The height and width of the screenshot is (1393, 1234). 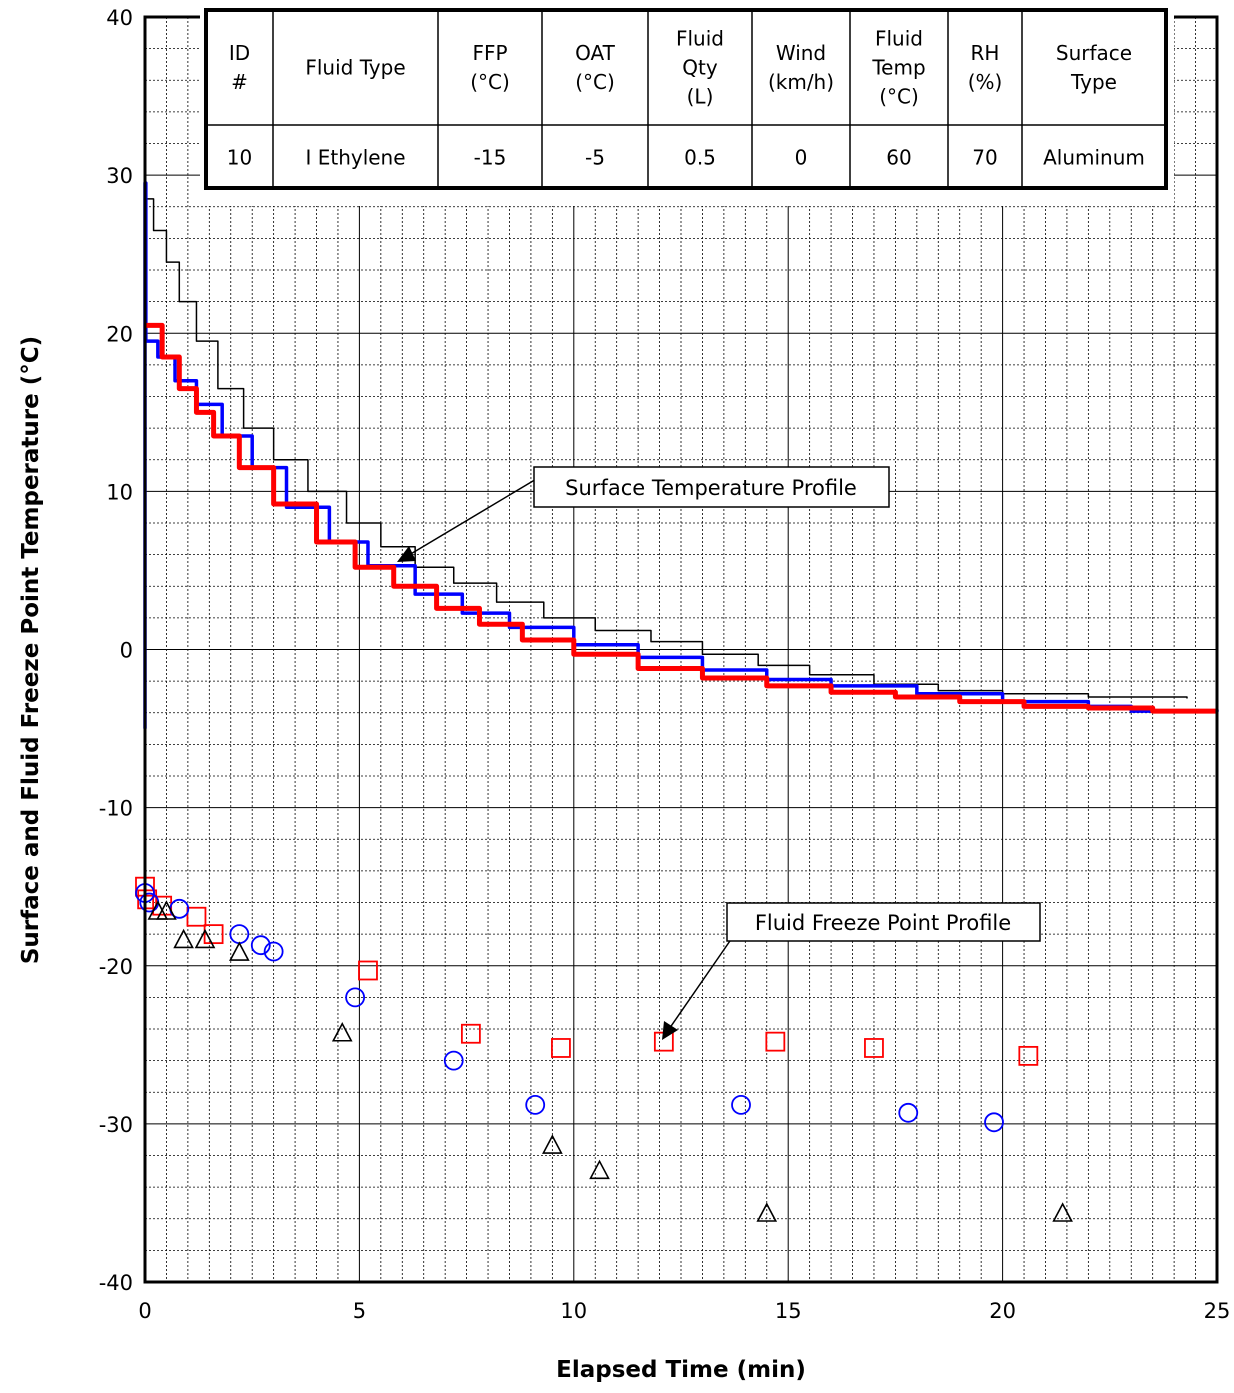 What do you see at coordinates (144, 1311) in the screenshot?
I see `x-tick-label: 0` at bounding box center [144, 1311].